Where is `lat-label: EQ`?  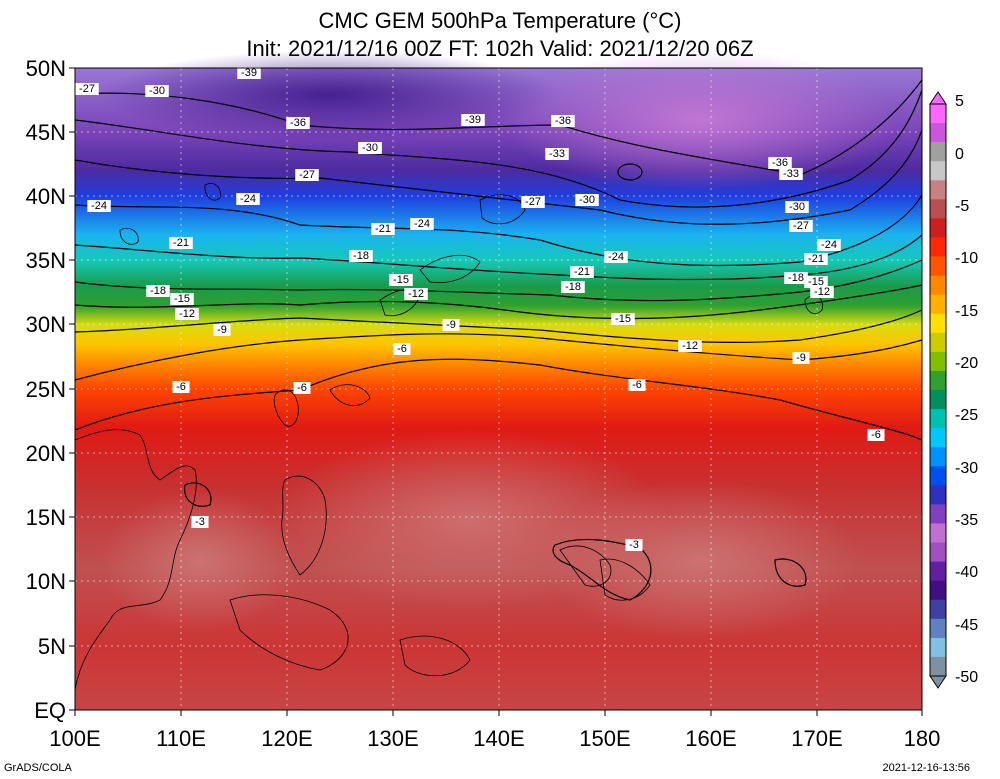 lat-label: EQ is located at coordinates (50, 710).